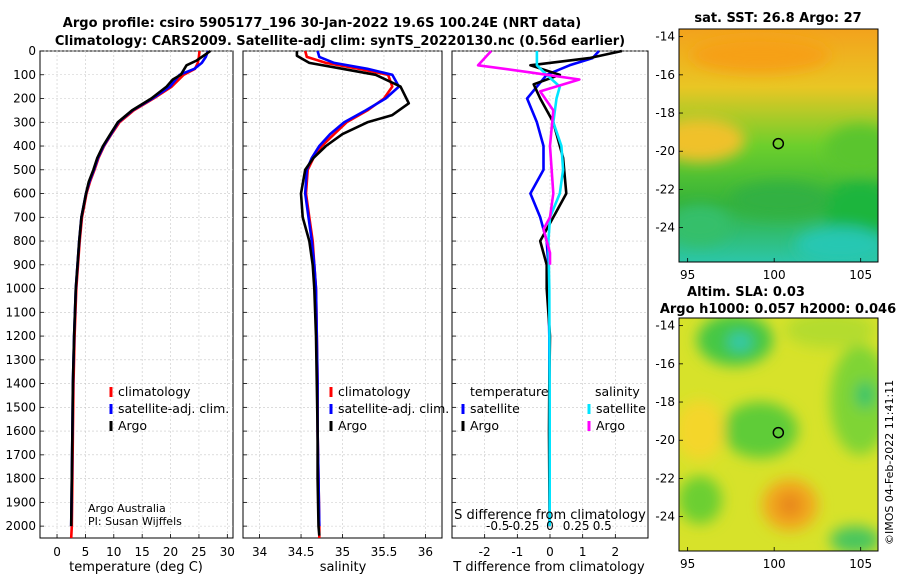 The width and height of the screenshot is (900, 584). Describe the element at coordinates (602, 526) in the screenshot. I see `x-top-tick-label: 0.5` at that location.